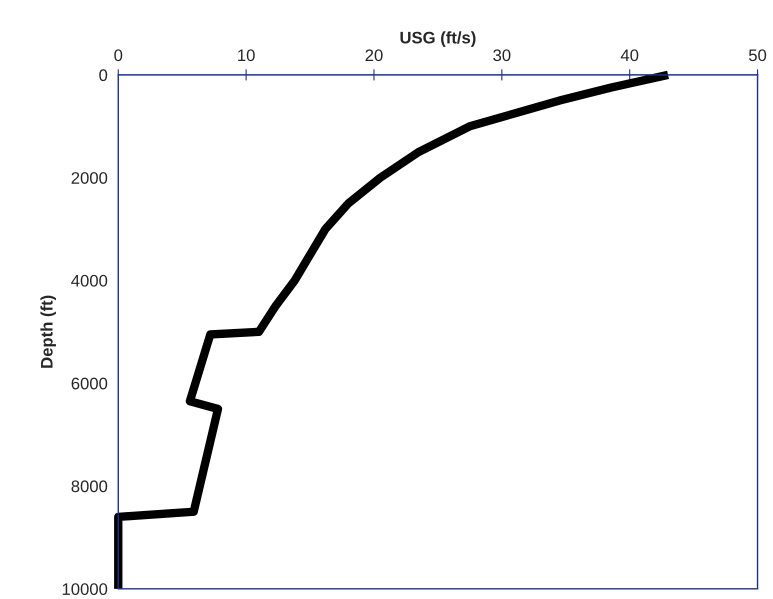  I want to click on y-tick-label: 8000, so click(90, 486).